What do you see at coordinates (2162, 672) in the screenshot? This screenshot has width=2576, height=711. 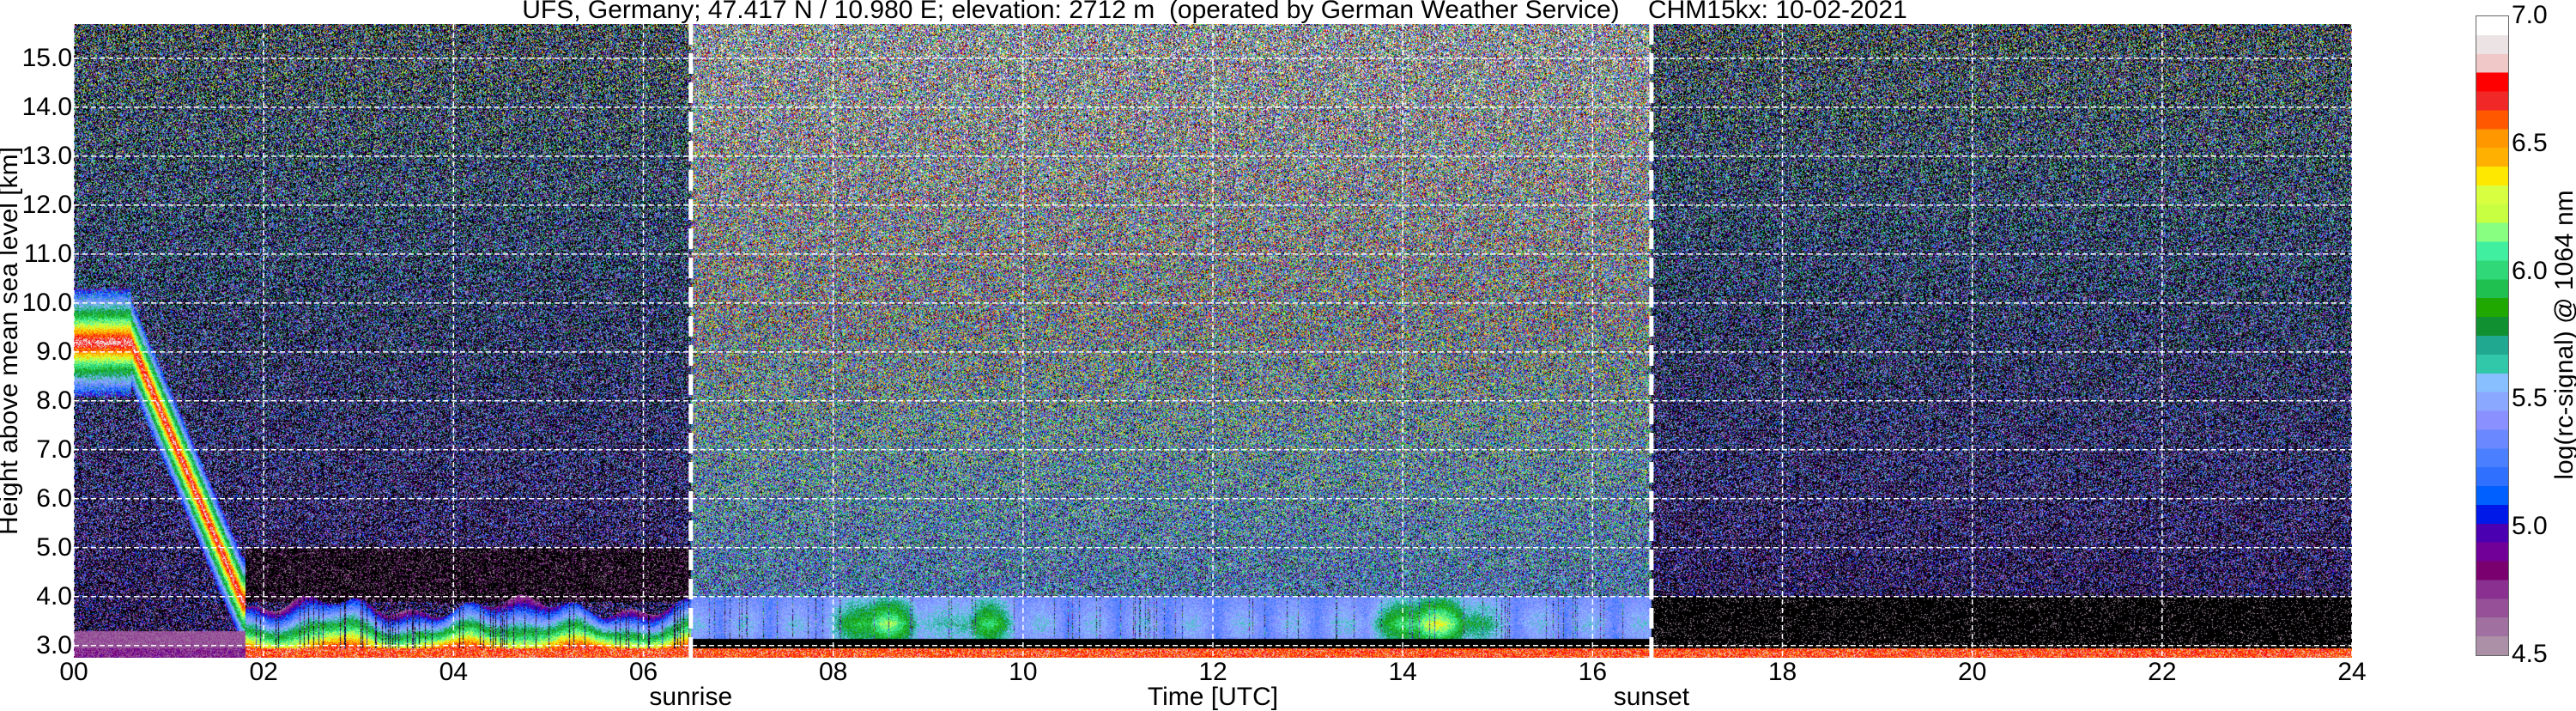 I see `x-tick-label: 22` at bounding box center [2162, 672].